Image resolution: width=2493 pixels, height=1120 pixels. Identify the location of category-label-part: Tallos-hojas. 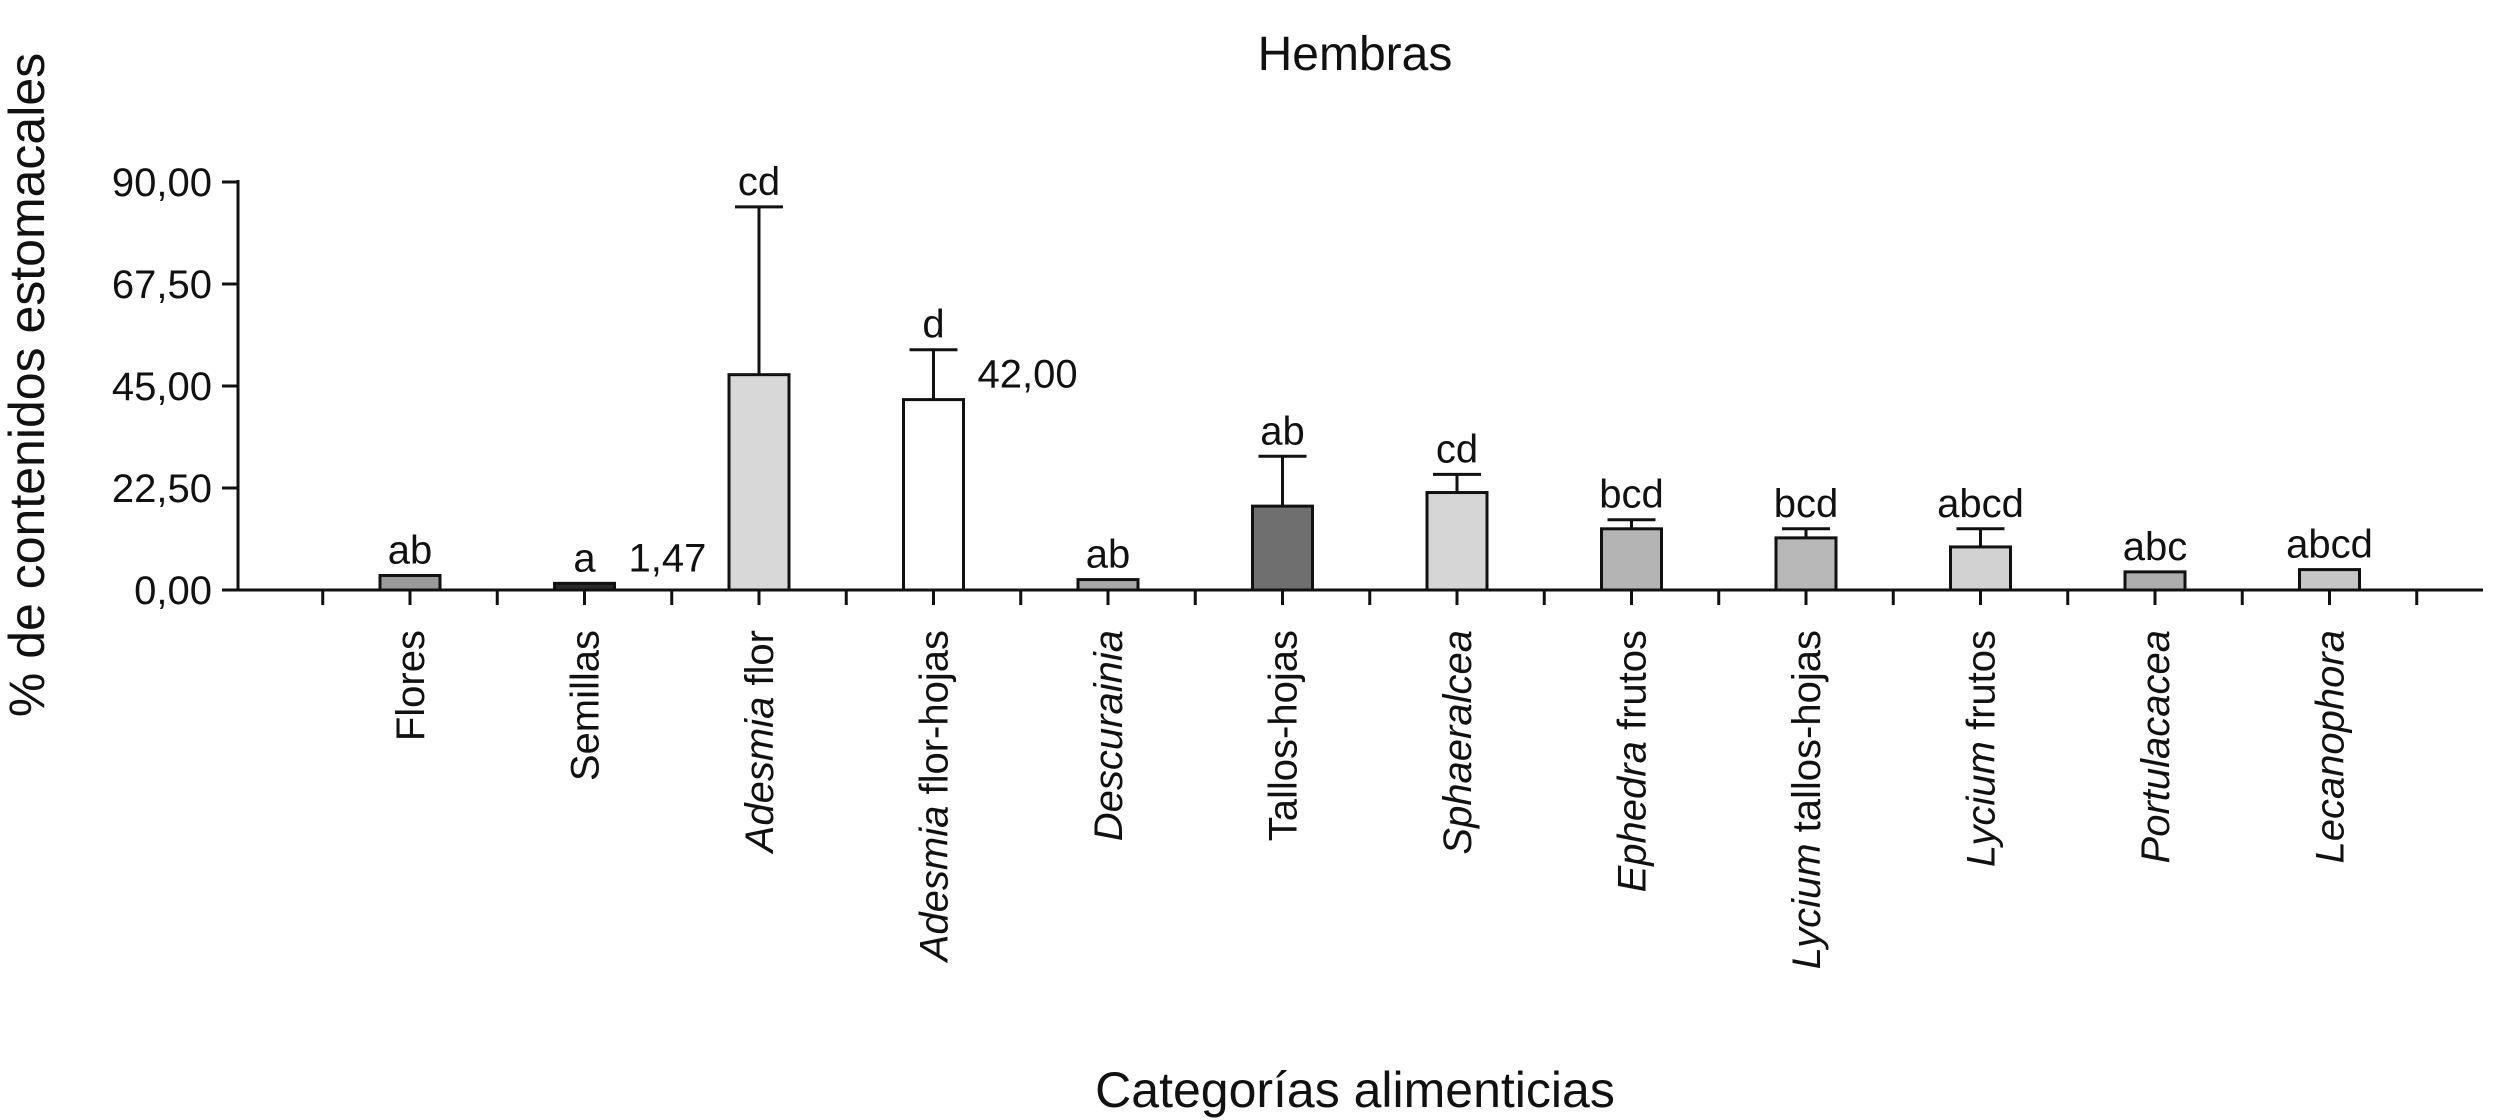
(1284, 735).